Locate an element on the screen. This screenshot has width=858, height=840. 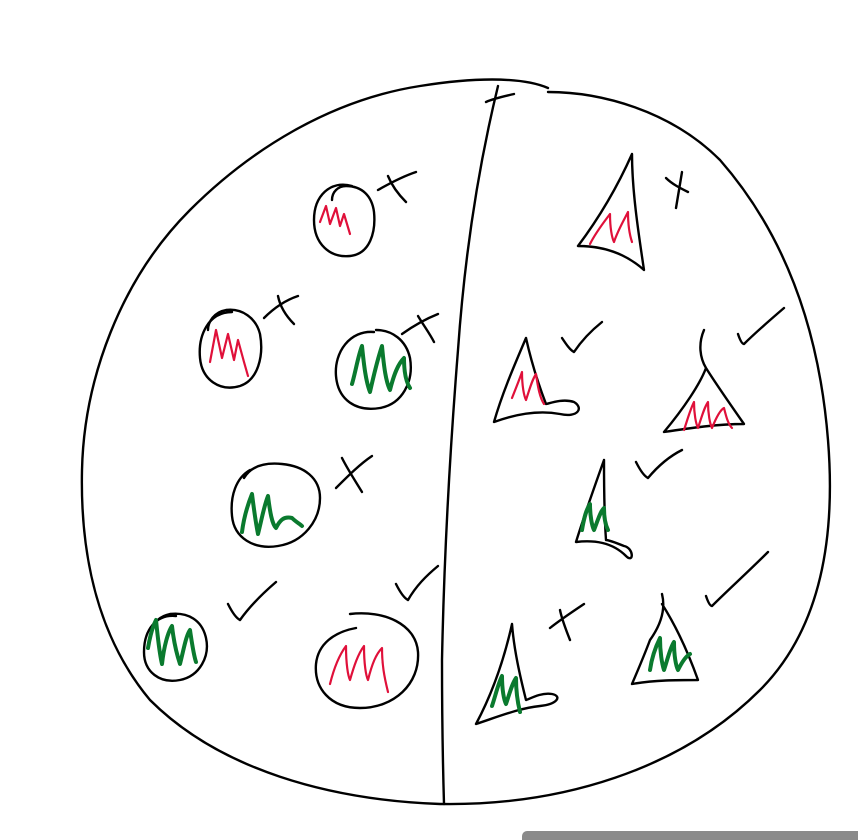
divider-line is located at coordinates (470, 445).